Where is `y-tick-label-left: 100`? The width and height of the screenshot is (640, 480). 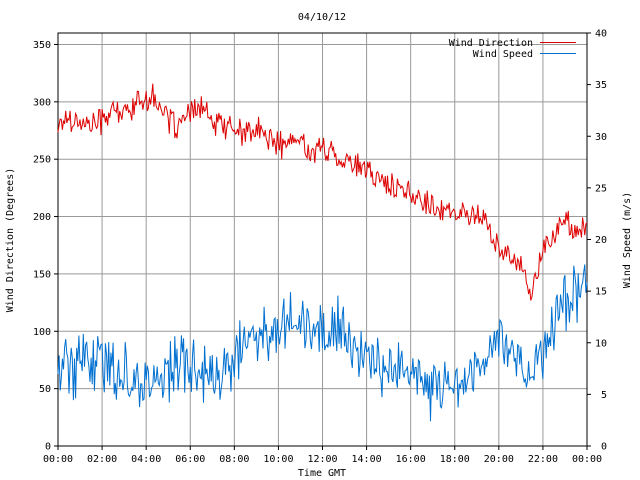
y-tick-label-left: 100 is located at coordinates (42, 332).